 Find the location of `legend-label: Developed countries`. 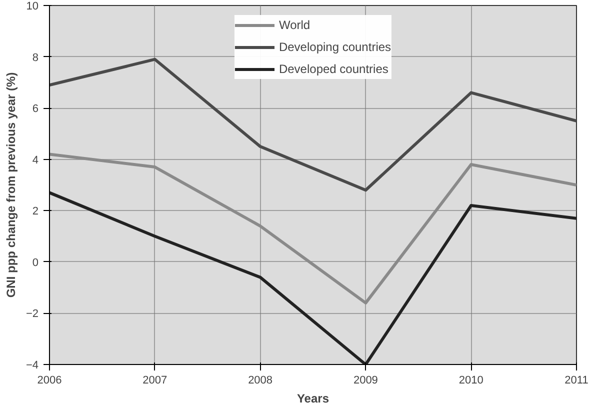

legend-label: Developed countries is located at coordinates (333, 69).